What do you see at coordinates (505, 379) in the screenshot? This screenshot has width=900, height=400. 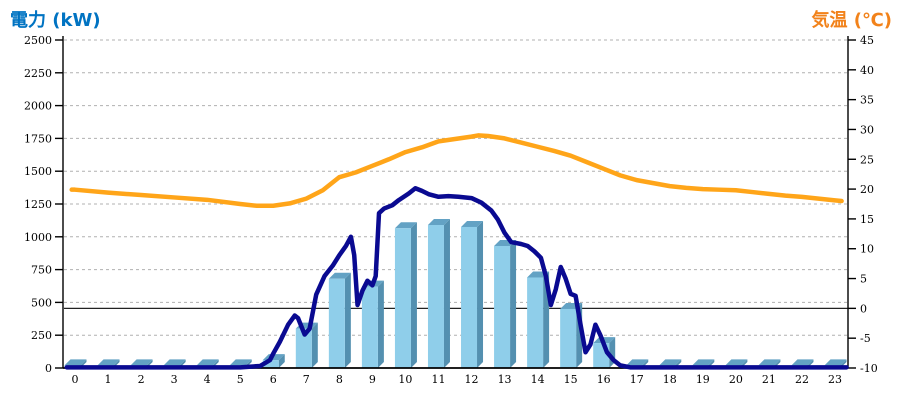 I see `svg-text: 13` at bounding box center [505, 379].